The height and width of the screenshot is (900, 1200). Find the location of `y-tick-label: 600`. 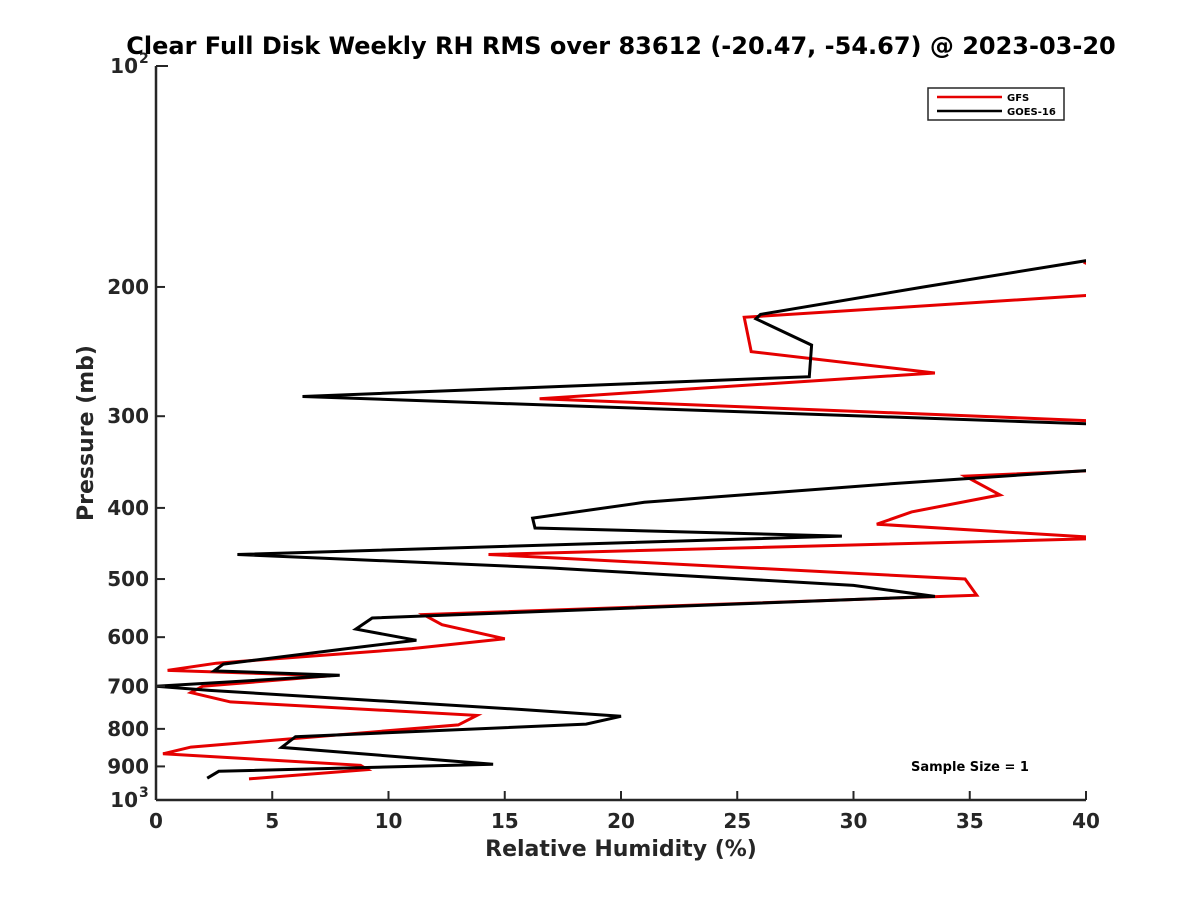

y-tick-label: 600 is located at coordinates (128, 637).